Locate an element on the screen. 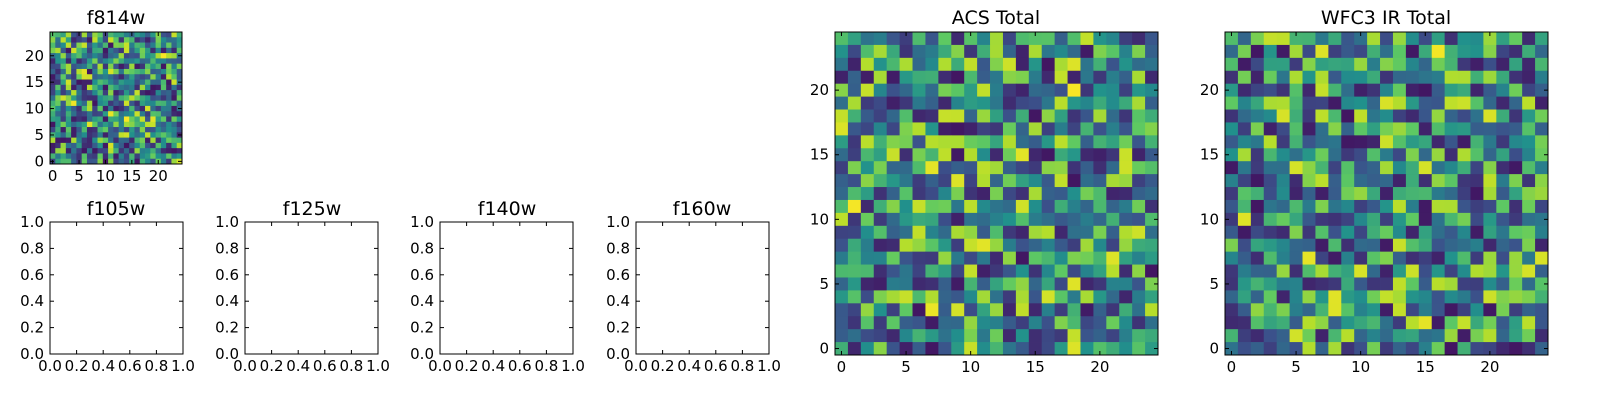 The height and width of the screenshot is (400, 1600). x-tick-label: 0 is located at coordinates (1232, 367).